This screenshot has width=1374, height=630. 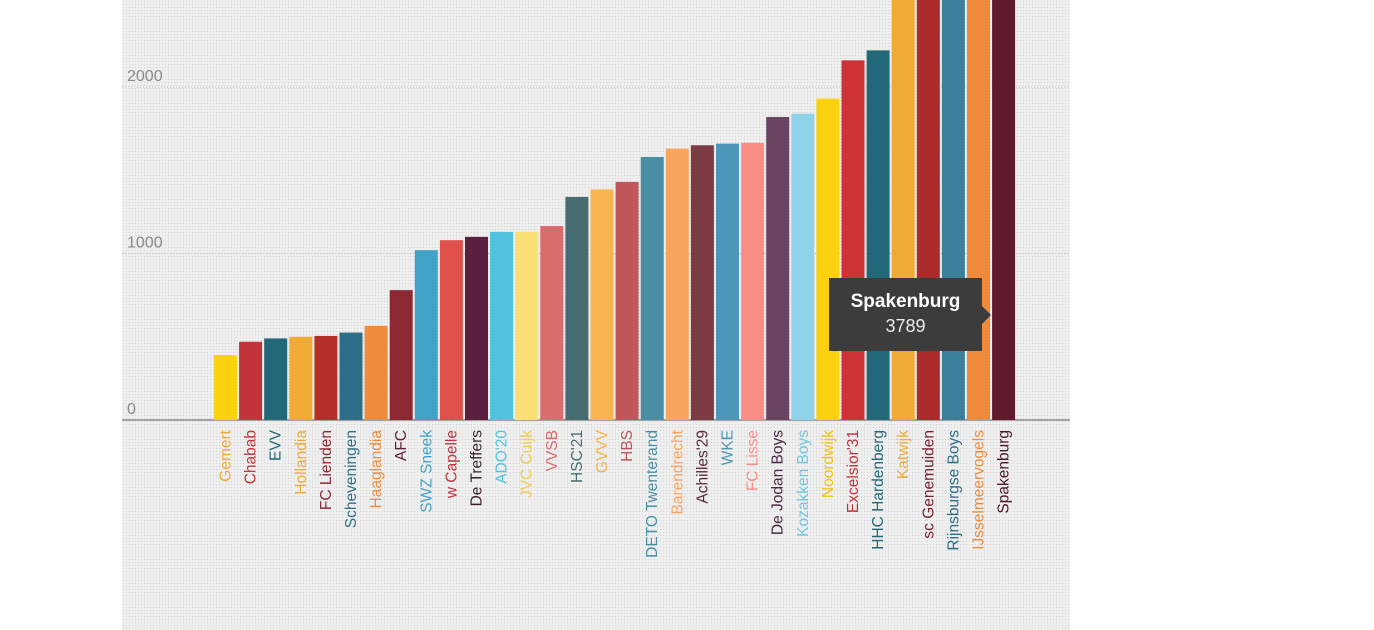 What do you see at coordinates (502, 457) in the screenshot?
I see `x-tick-label: ADO'20` at bounding box center [502, 457].